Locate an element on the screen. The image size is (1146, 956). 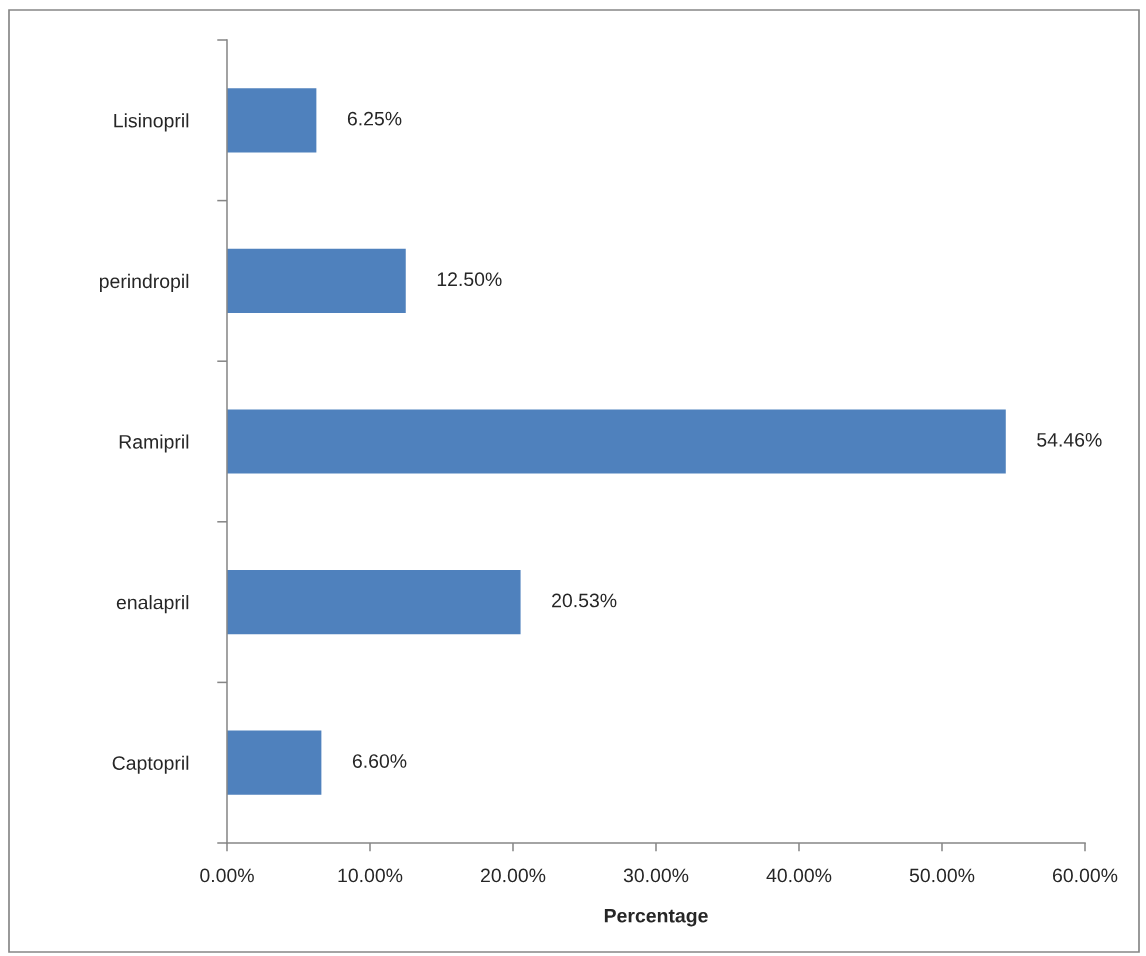
data-label: 20.53% is located at coordinates (584, 600).